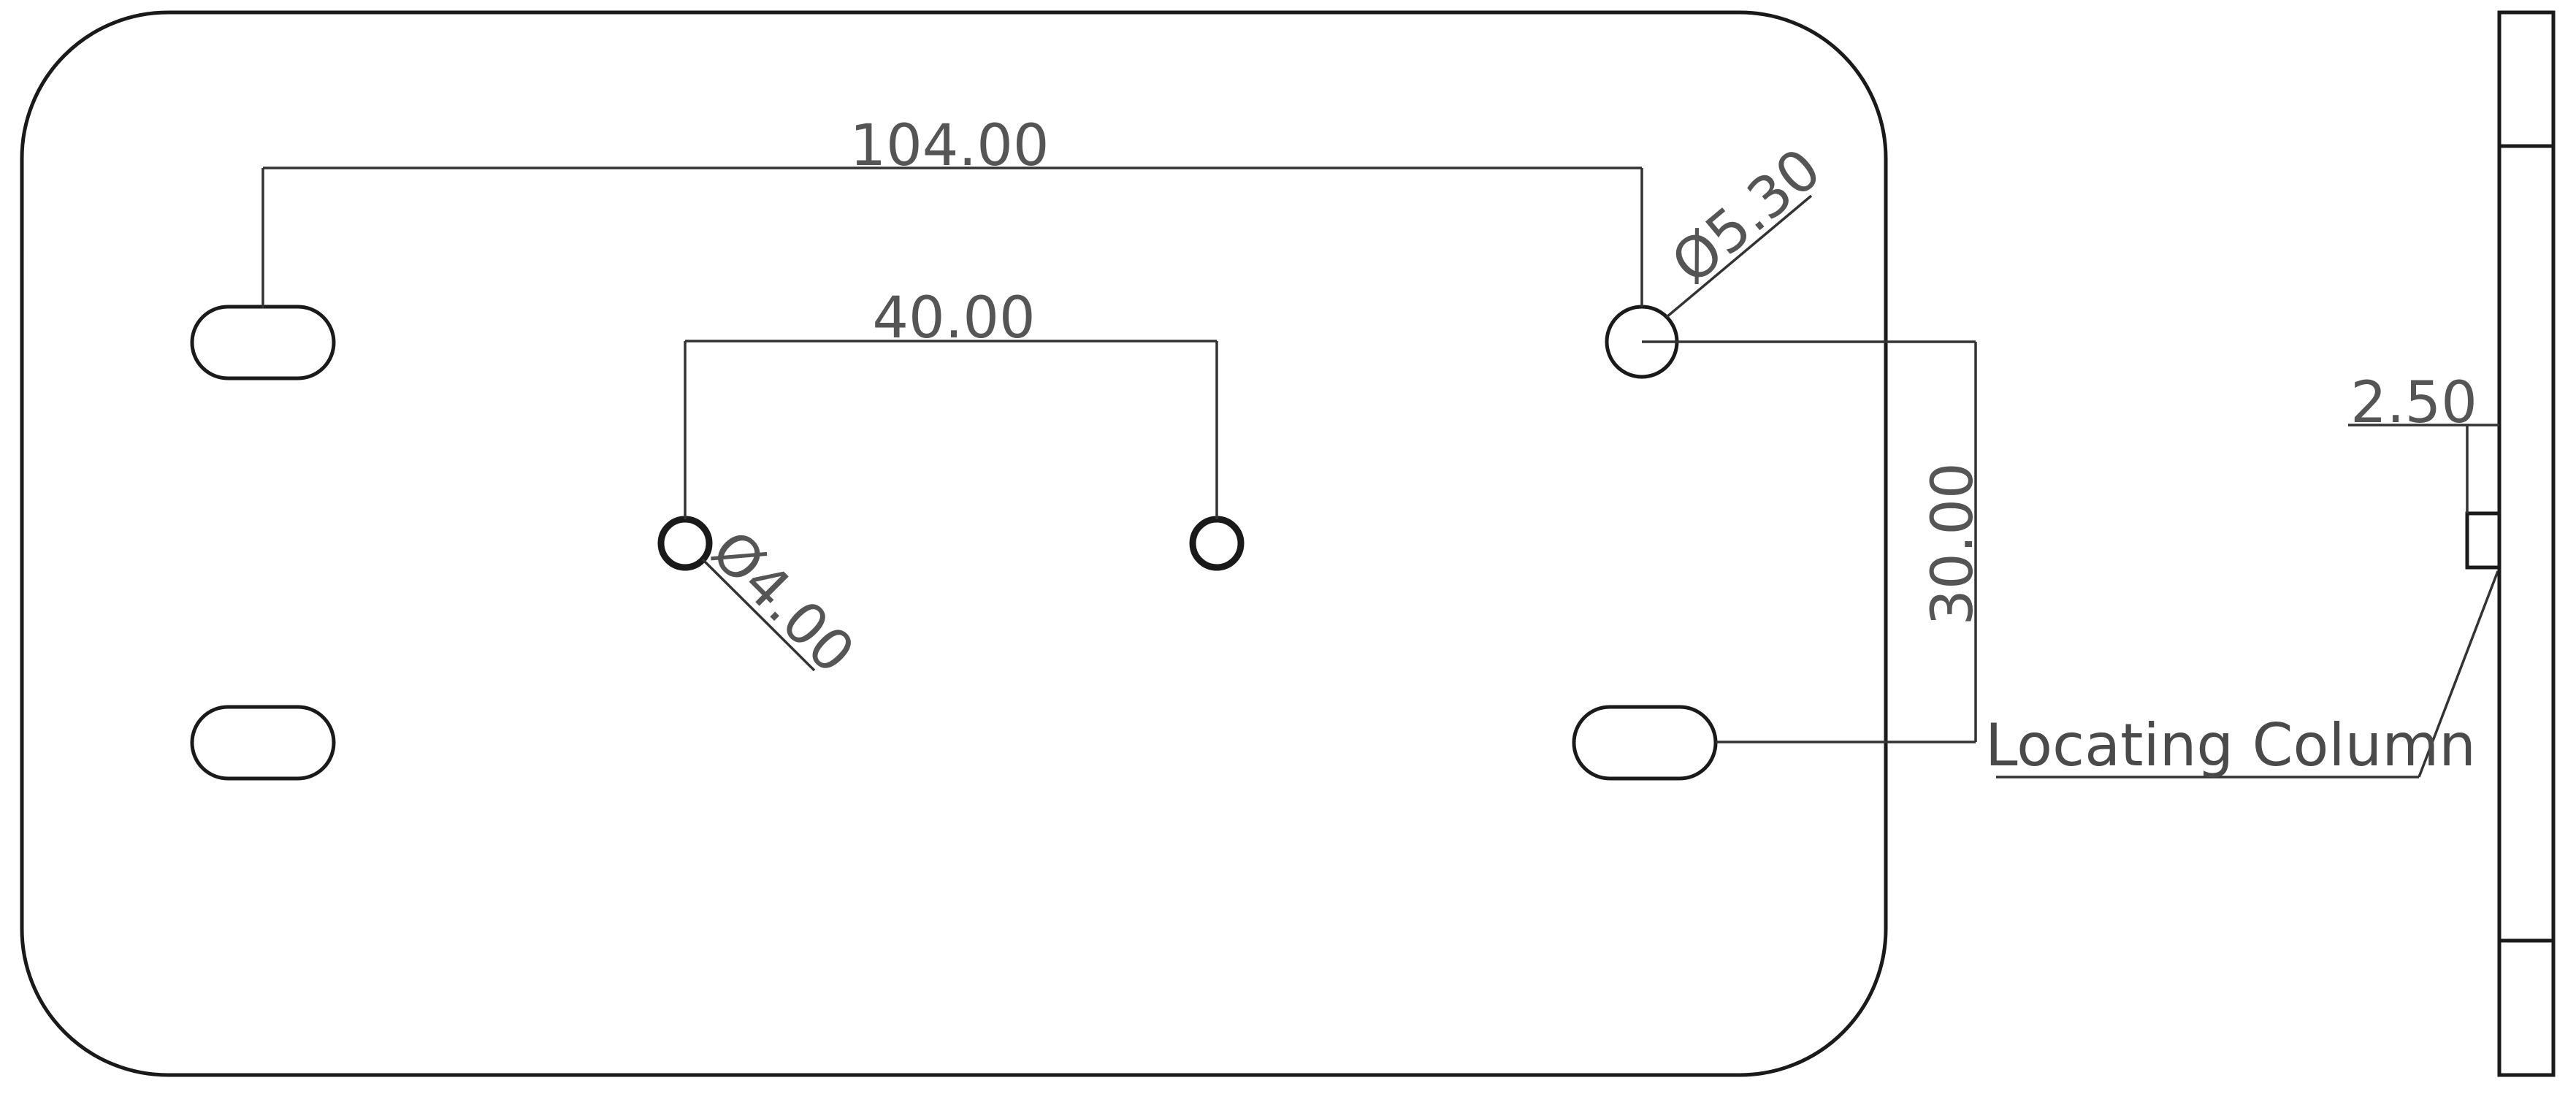 This screenshot has width=2576, height=1094. I want to click on dimension-40: 40.00, so click(951, 402).